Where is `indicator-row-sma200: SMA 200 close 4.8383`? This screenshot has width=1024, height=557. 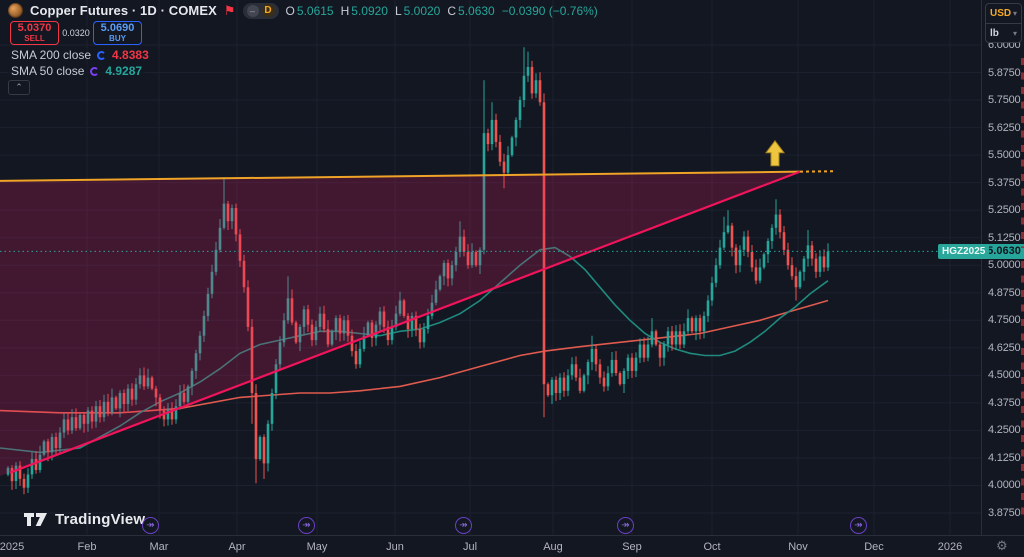 indicator-row-sma200: SMA 200 close 4.8383 is located at coordinates (80, 55).